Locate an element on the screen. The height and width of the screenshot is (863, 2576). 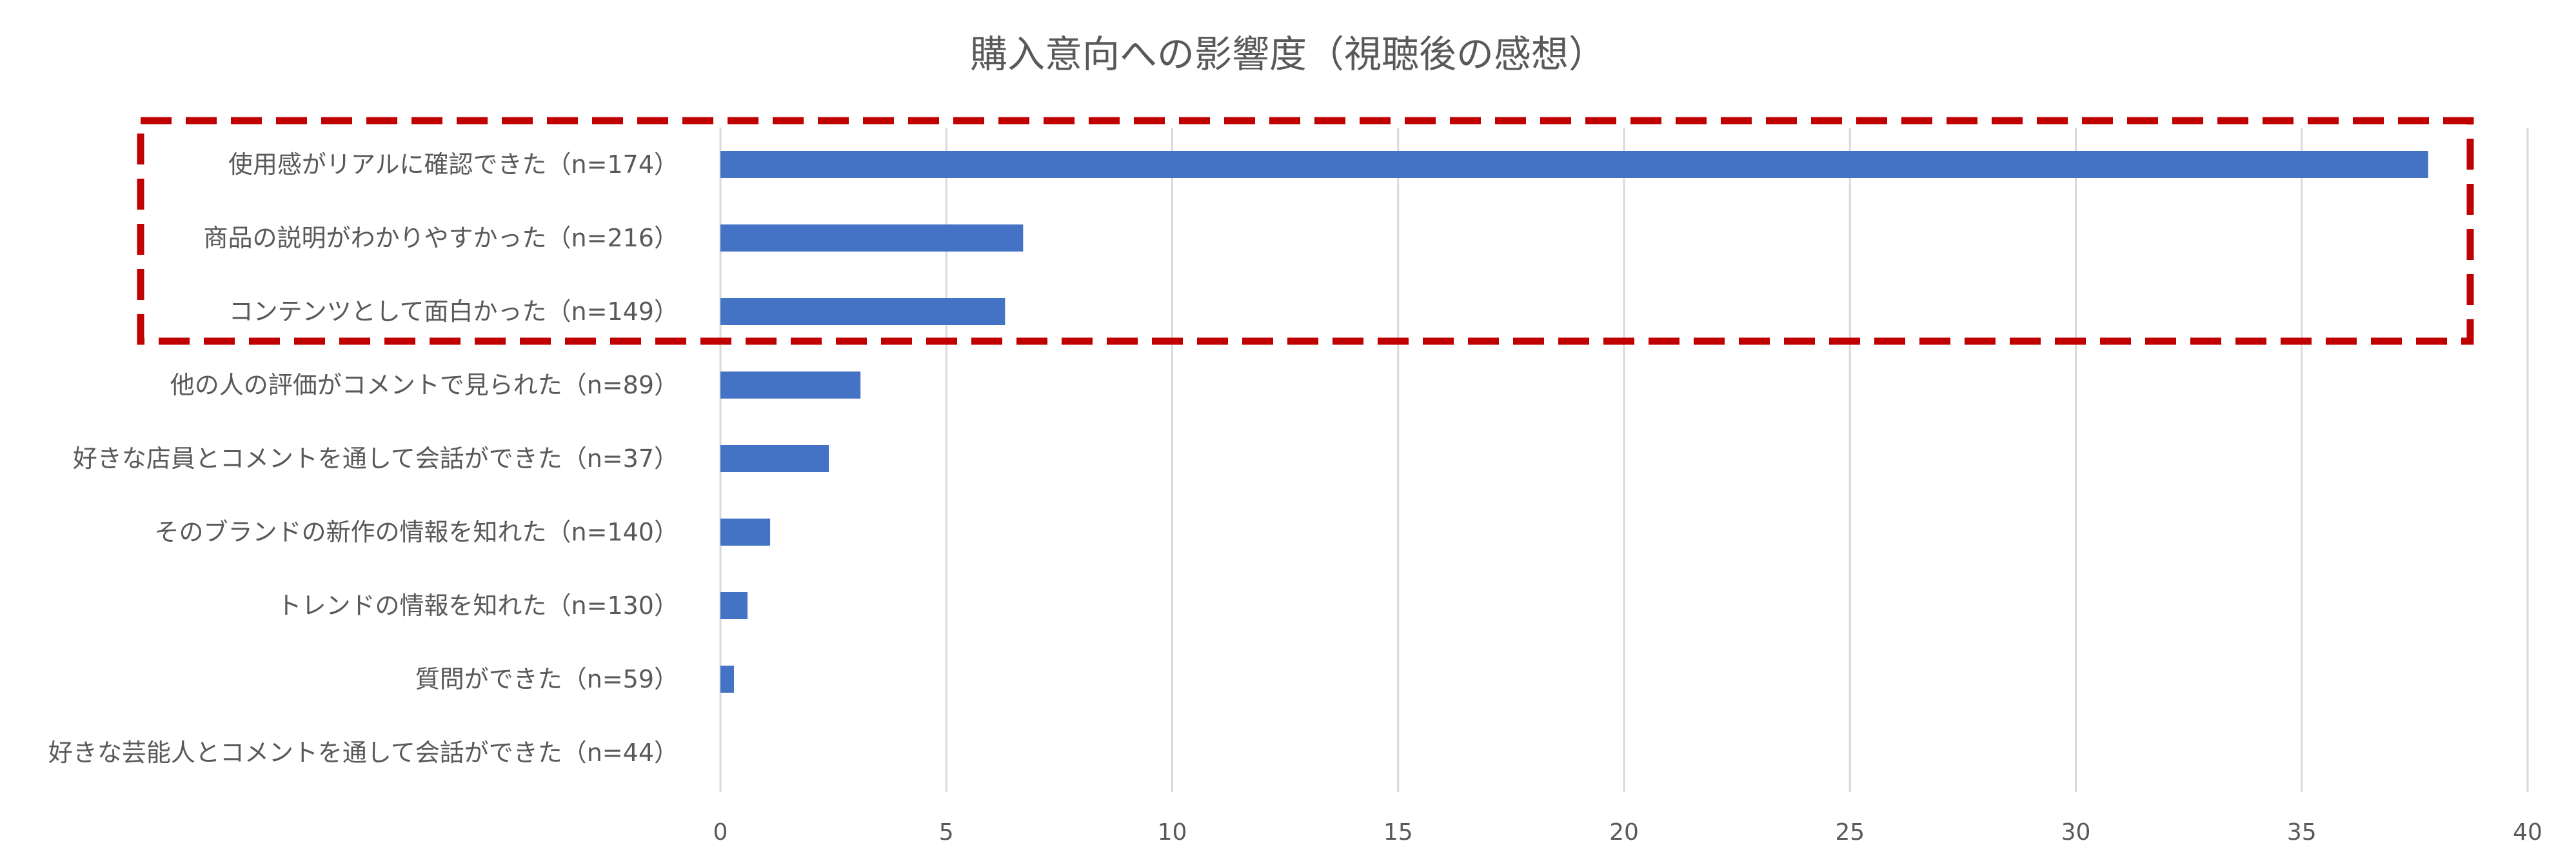
x-tick-label: 5 is located at coordinates (946, 832).